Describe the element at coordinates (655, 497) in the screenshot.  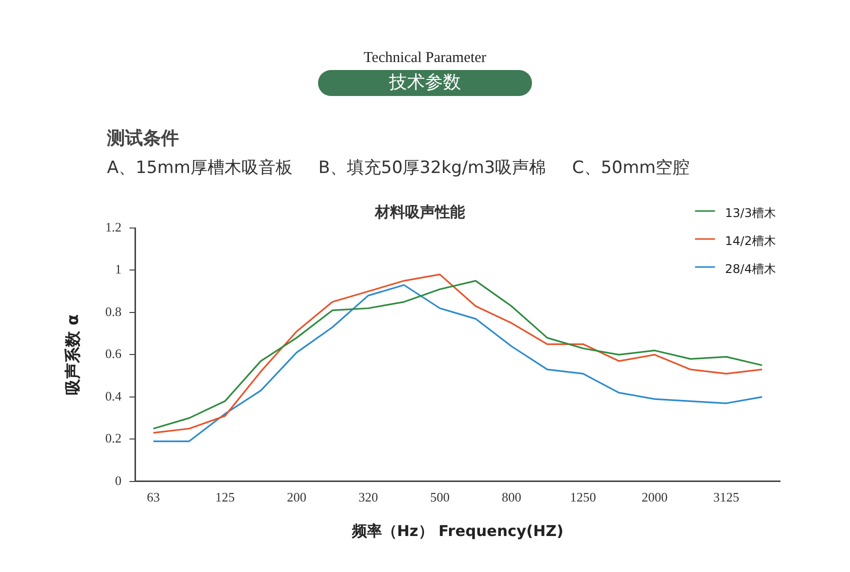
I see `x-tick-label: 2000` at that location.